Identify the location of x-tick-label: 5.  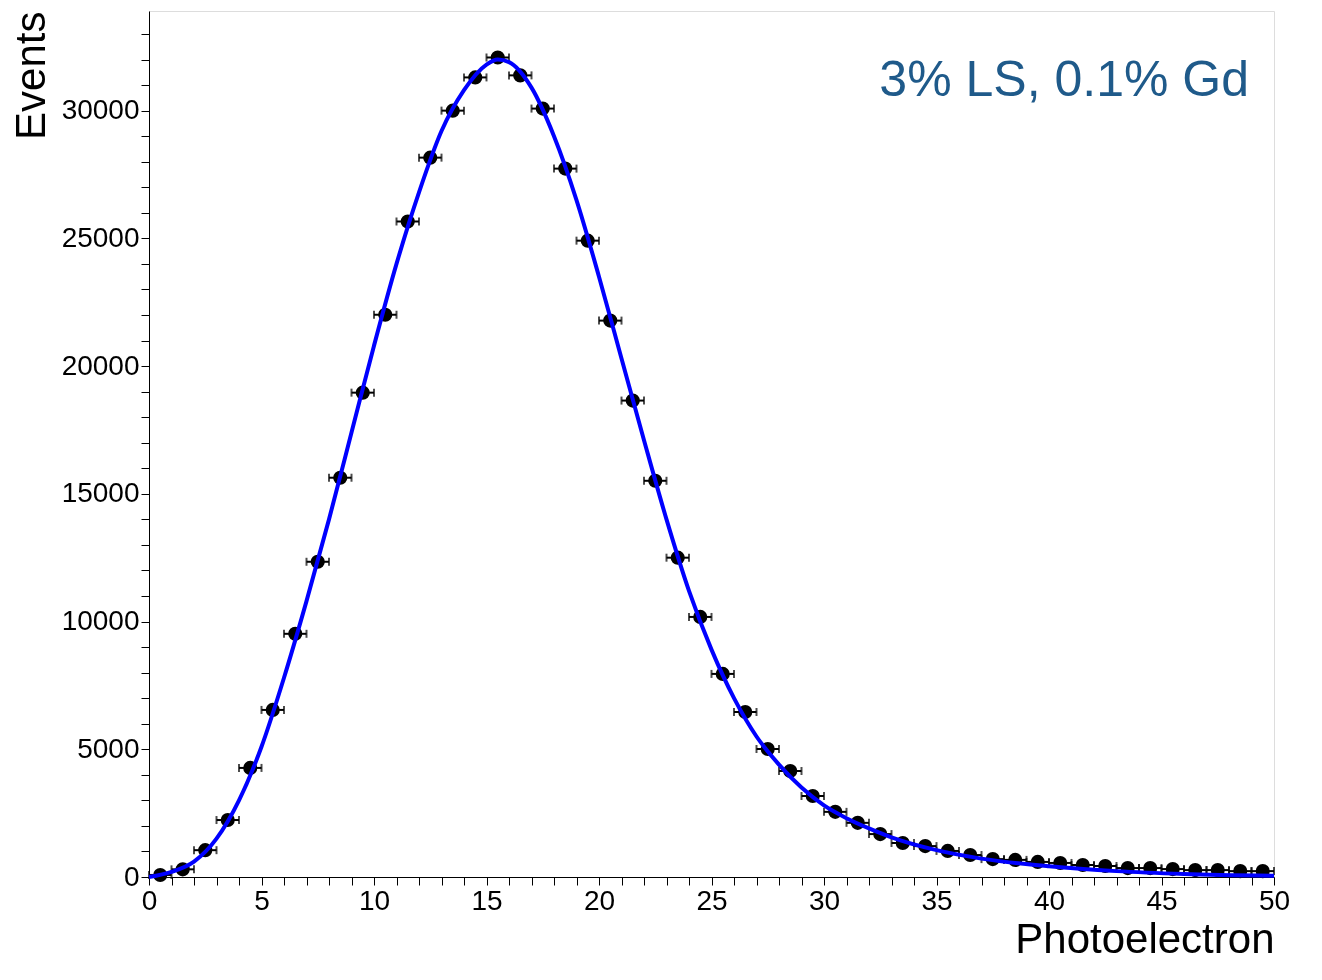
(262, 900).